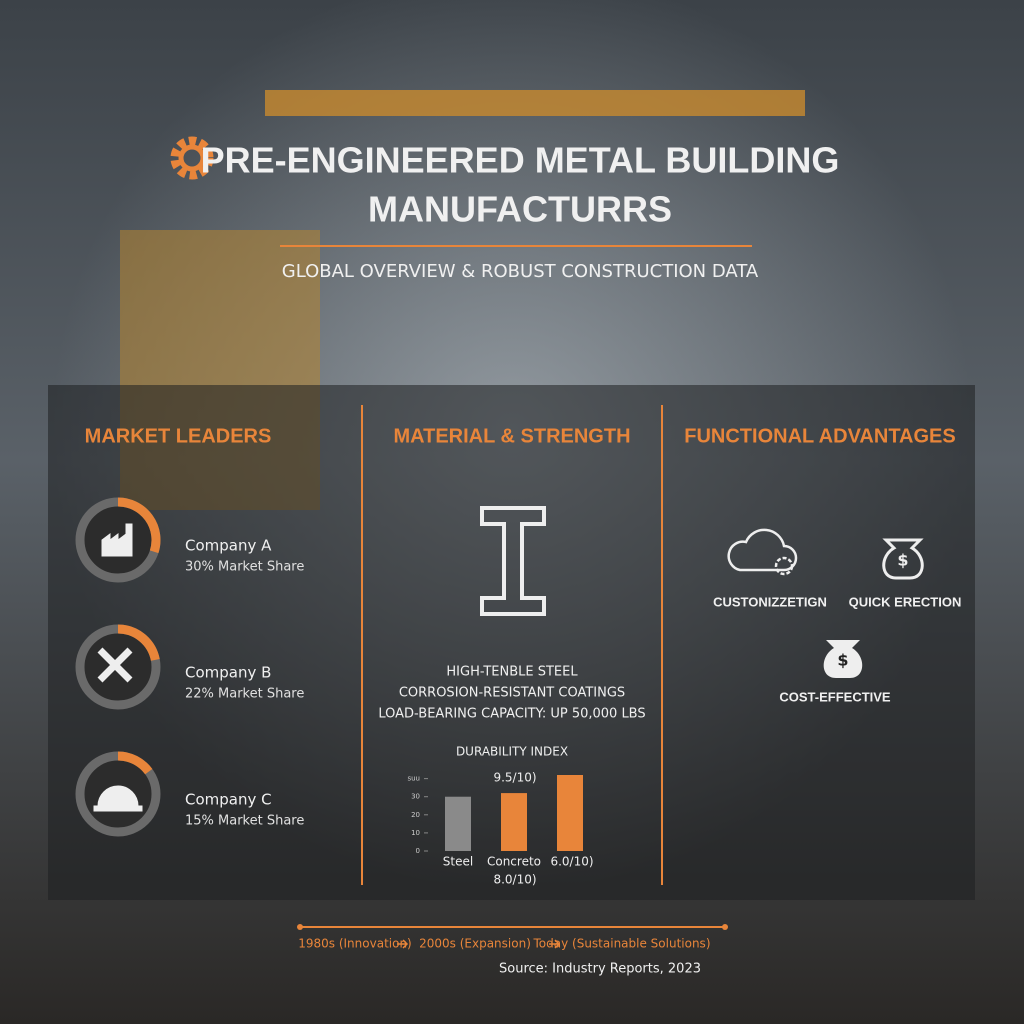 This screenshot has height=1024, width=1024. Describe the element at coordinates (513, 561) in the screenshot. I see `i-beam-icon` at that location.